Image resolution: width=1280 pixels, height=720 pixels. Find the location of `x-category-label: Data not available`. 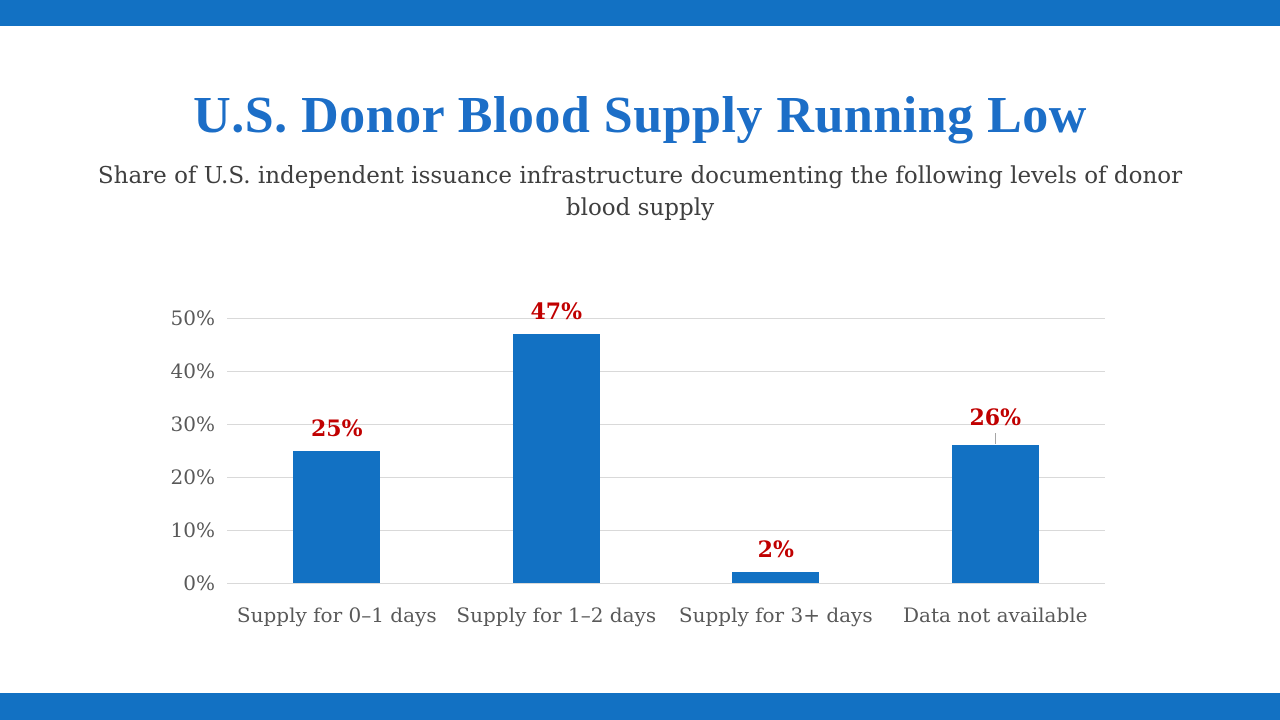

x-category-label: Data not available is located at coordinates (995, 615).